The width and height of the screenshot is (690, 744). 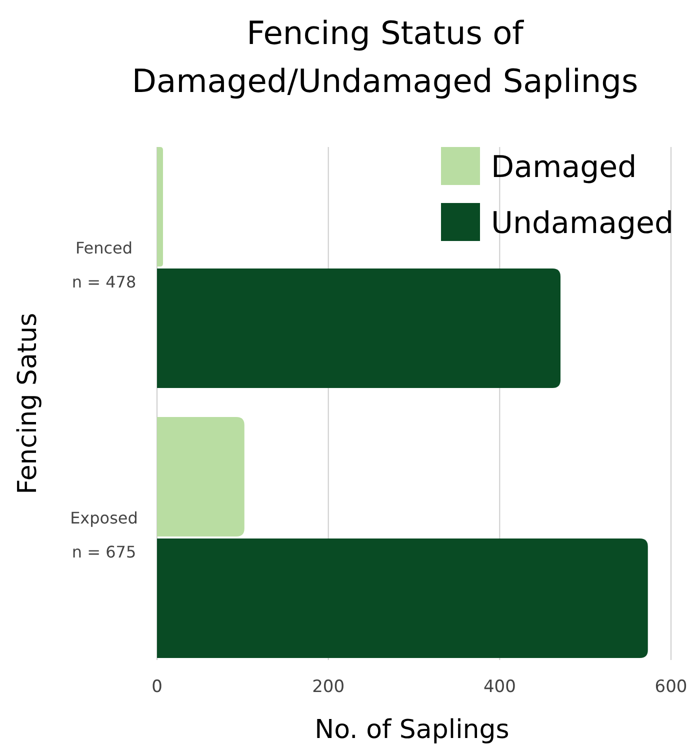 I want to click on y-axis-title: Fencing Satus, so click(x=28, y=403).